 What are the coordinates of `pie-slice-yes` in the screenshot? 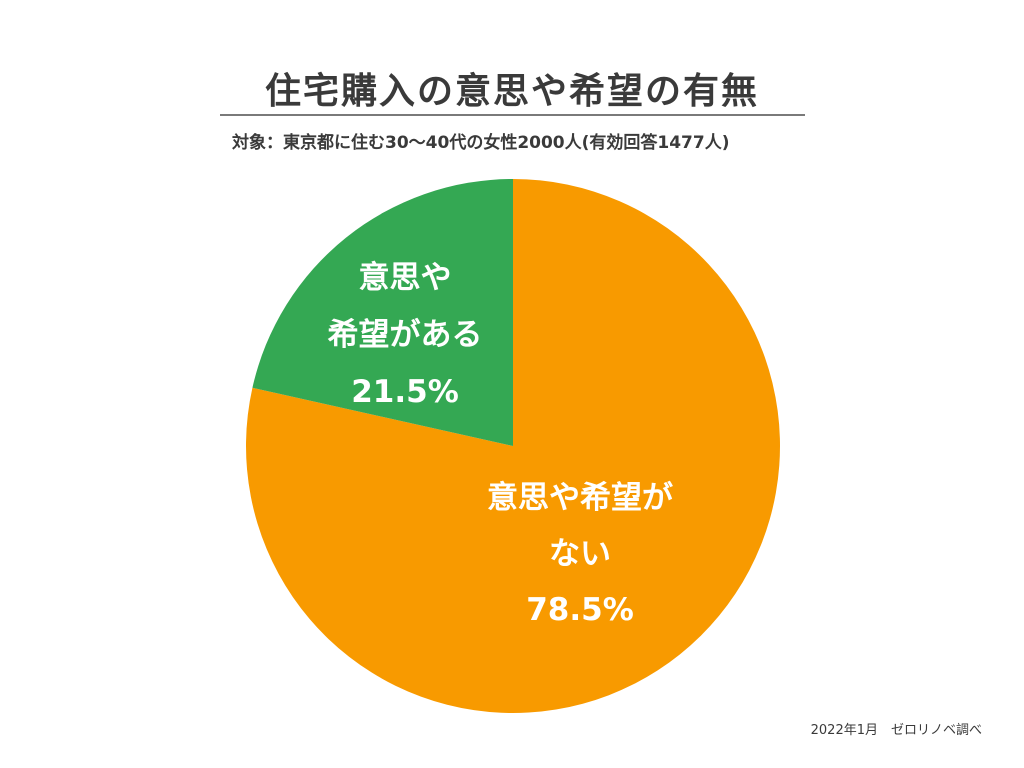 It's located at (382, 312).